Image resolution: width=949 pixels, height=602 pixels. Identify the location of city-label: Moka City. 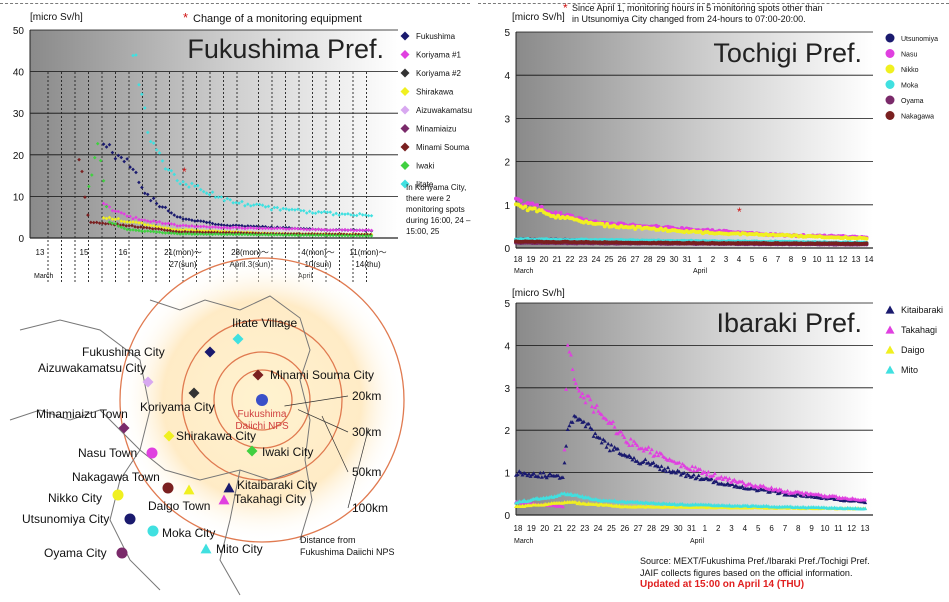
(188, 533).